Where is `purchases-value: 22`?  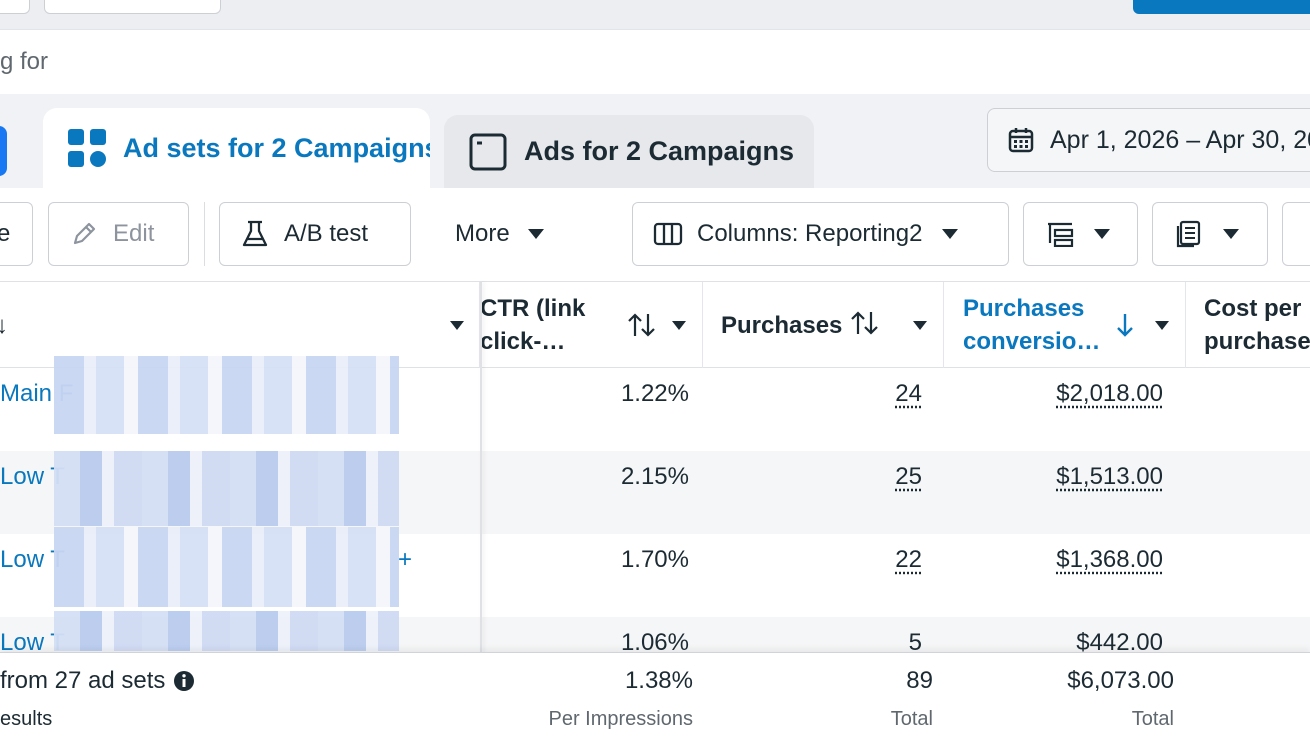 purchases-value: 22 is located at coordinates (908, 559).